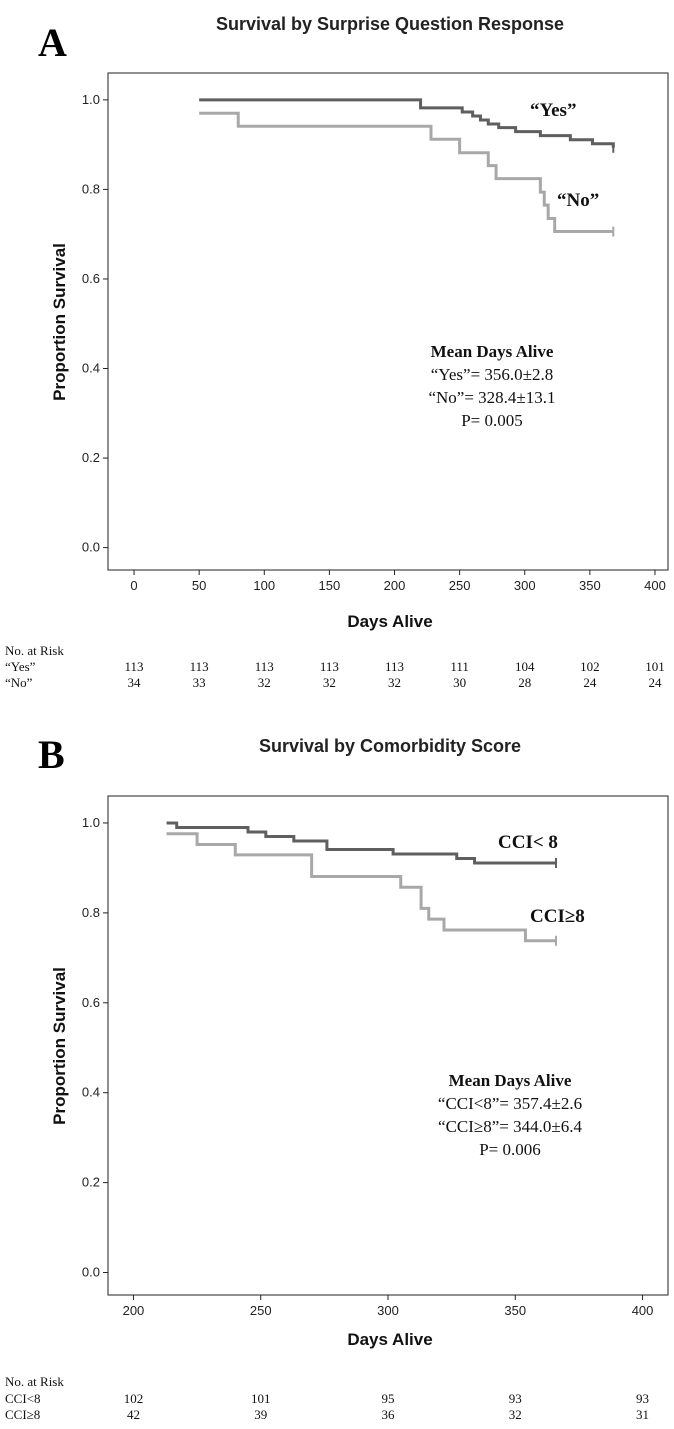 Image resolution: width=674 pixels, height=1429 pixels. Describe the element at coordinates (133, 1414) in the screenshot. I see `risk-value: 42` at that location.